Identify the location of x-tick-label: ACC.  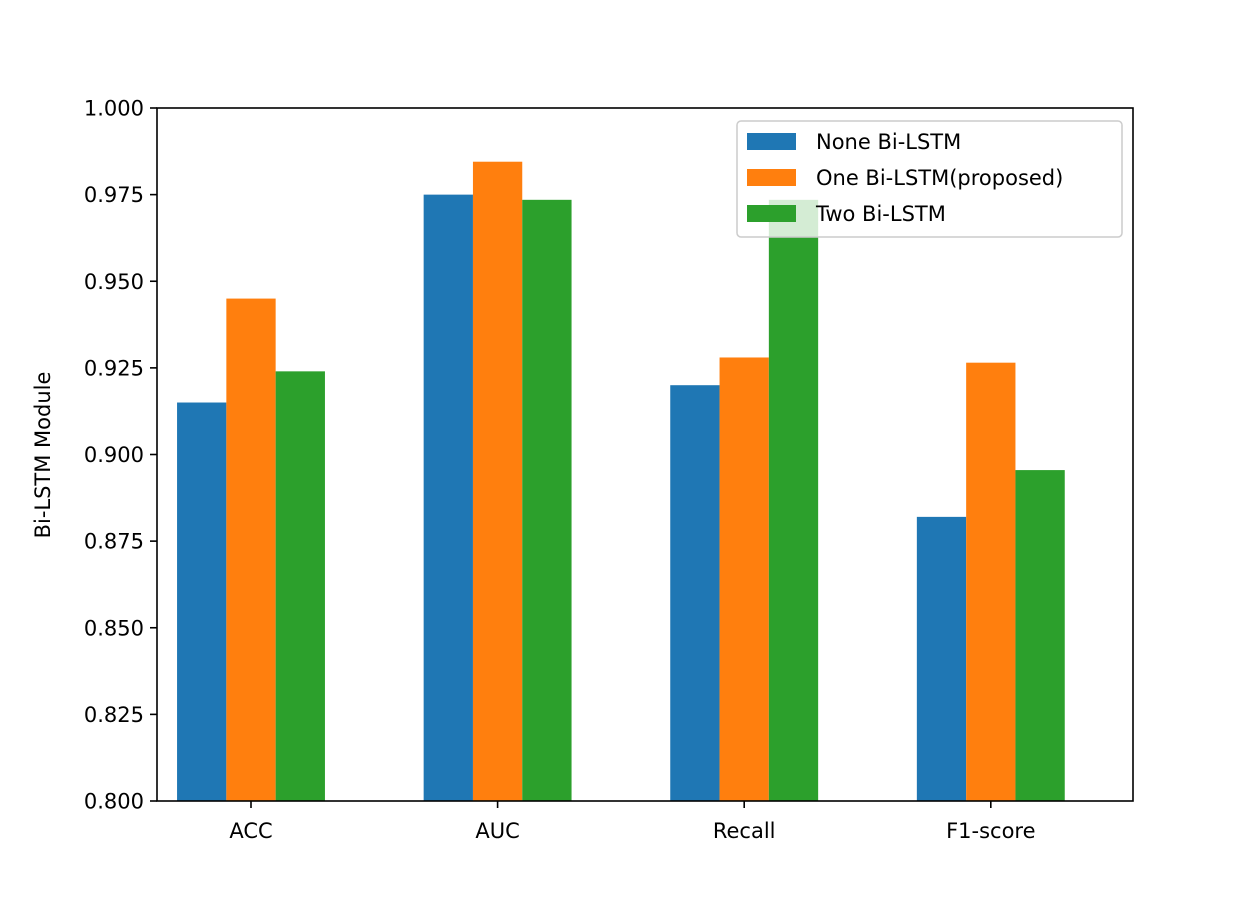
(250, 831).